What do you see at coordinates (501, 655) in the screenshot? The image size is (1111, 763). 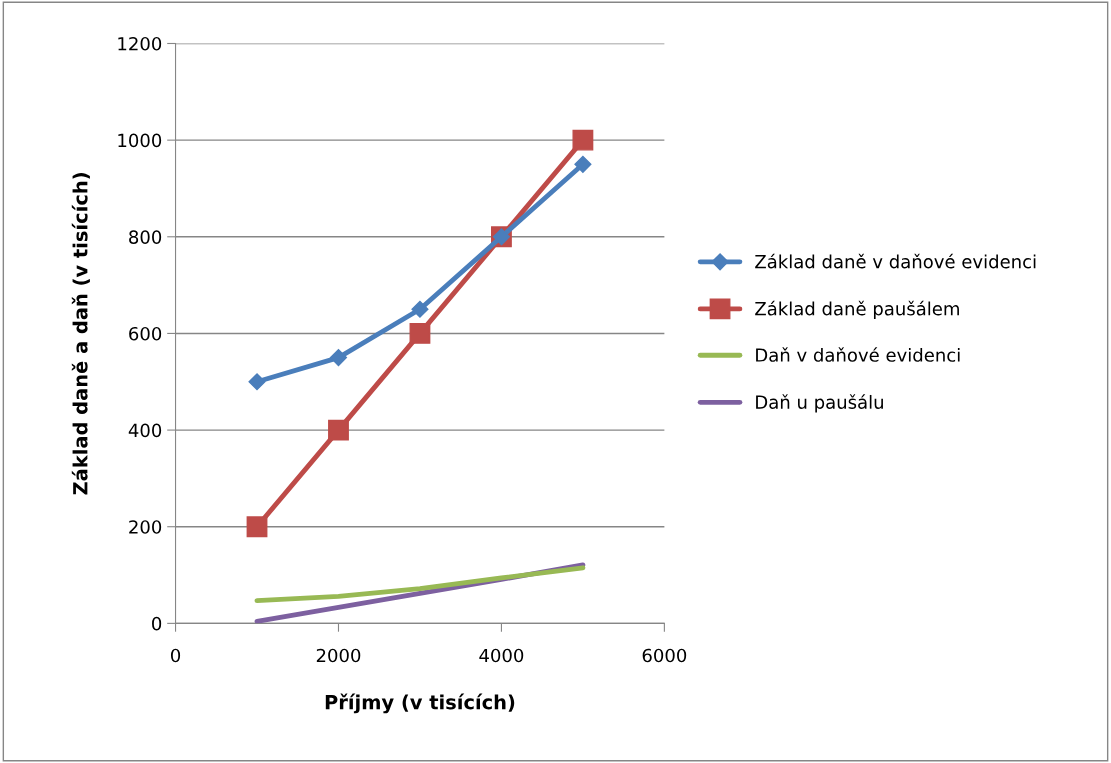 I see `x-tick-label: 4000` at bounding box center [501, 655].